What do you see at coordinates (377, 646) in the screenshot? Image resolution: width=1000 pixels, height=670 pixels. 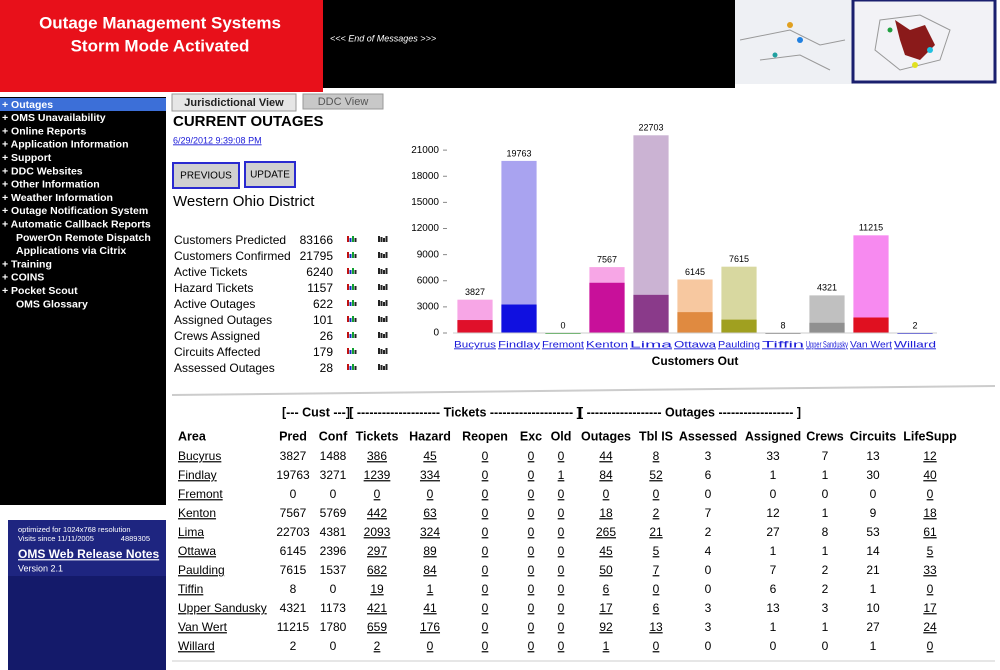 I see `table-cell: 2` at bounding box center [377, 646].